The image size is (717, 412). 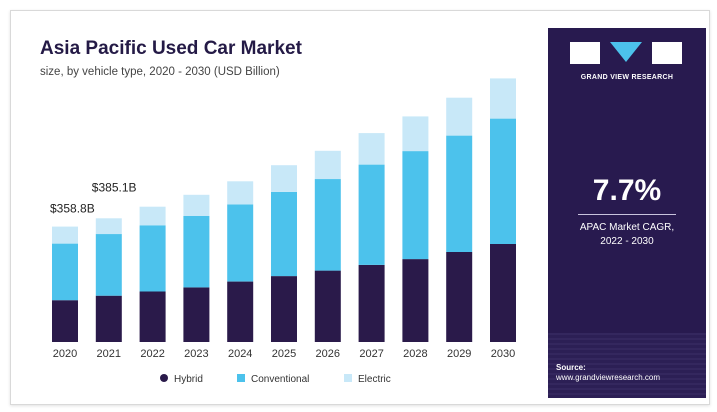 I want to click on legend-label-conventional: Conventional, so click(x=280, y=379).